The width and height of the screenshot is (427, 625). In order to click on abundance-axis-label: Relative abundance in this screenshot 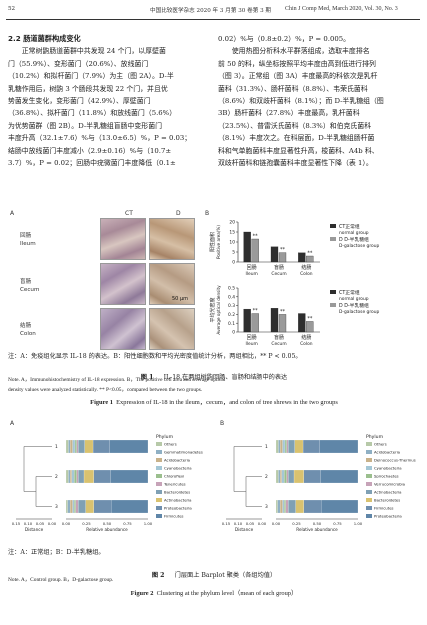, I will do `click(107, 529)`.